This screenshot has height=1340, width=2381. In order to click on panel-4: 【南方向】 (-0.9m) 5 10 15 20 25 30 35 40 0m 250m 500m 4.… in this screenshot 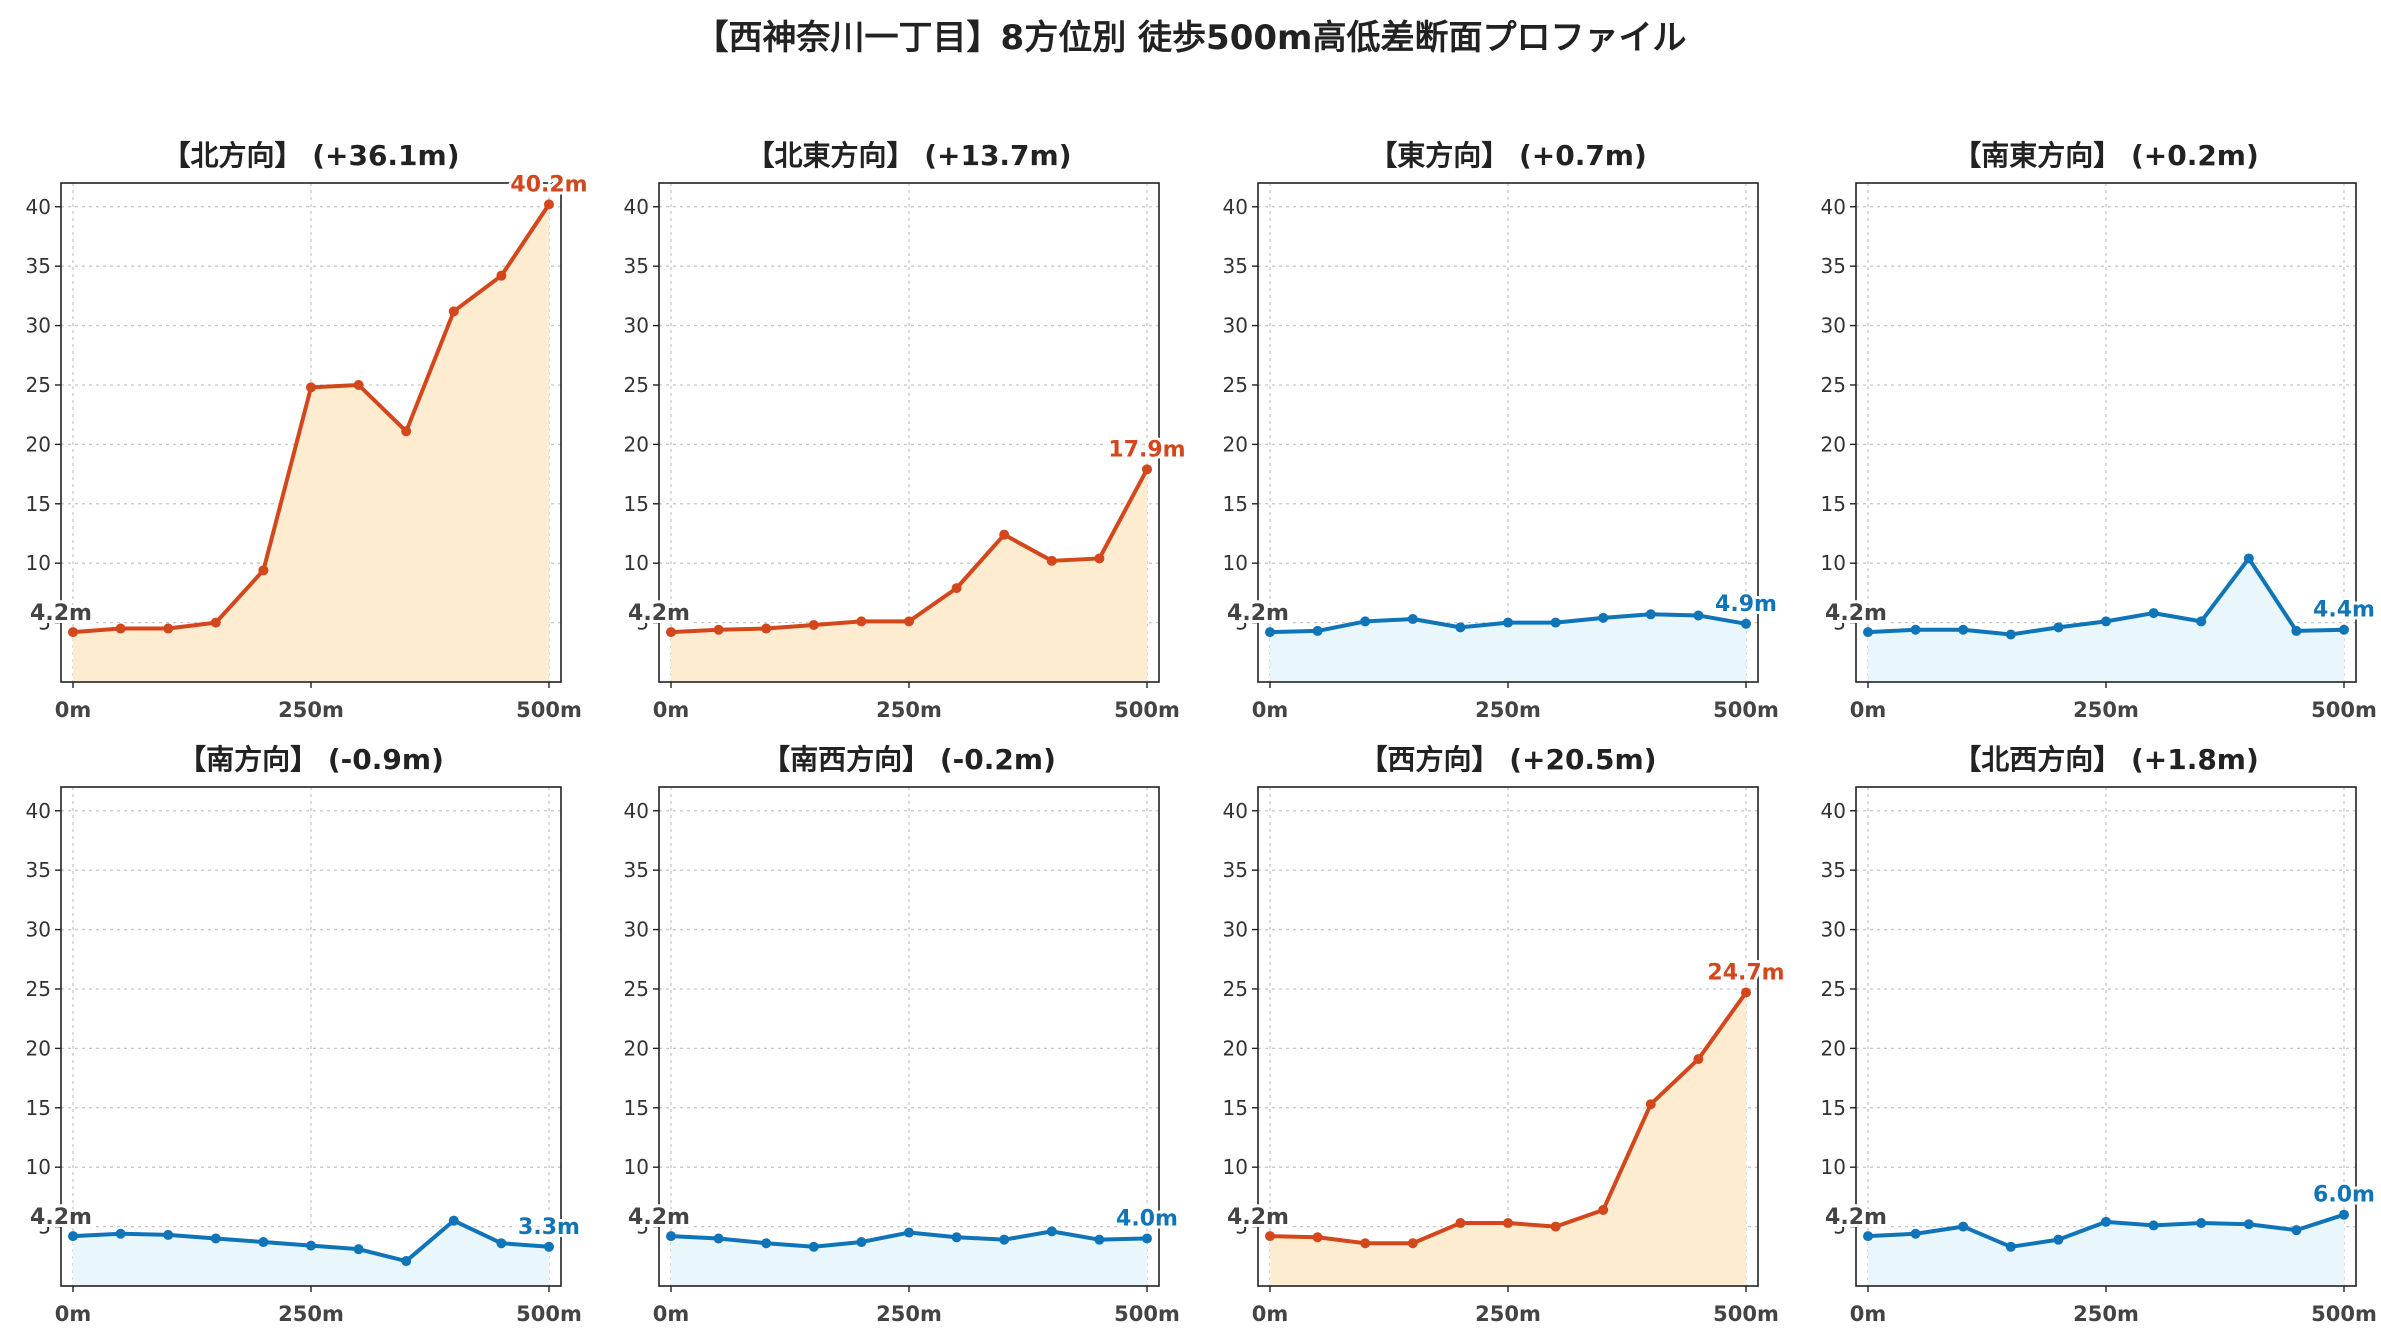, I will do `click(304, 1034)`.